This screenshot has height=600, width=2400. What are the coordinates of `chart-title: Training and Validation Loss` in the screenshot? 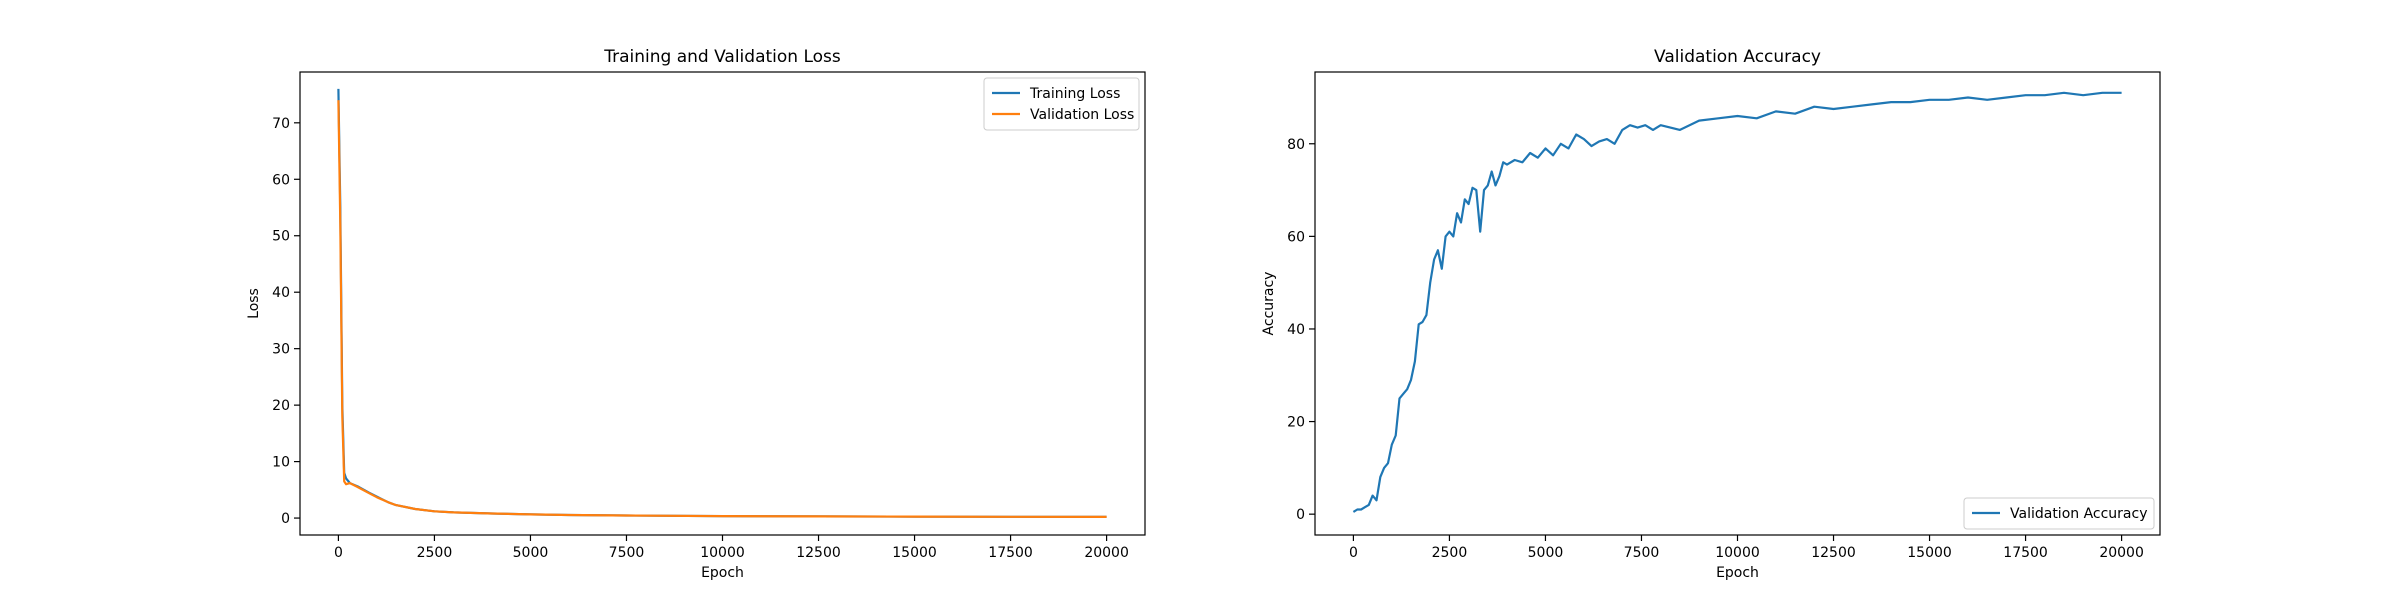 It's located at (722, 57).